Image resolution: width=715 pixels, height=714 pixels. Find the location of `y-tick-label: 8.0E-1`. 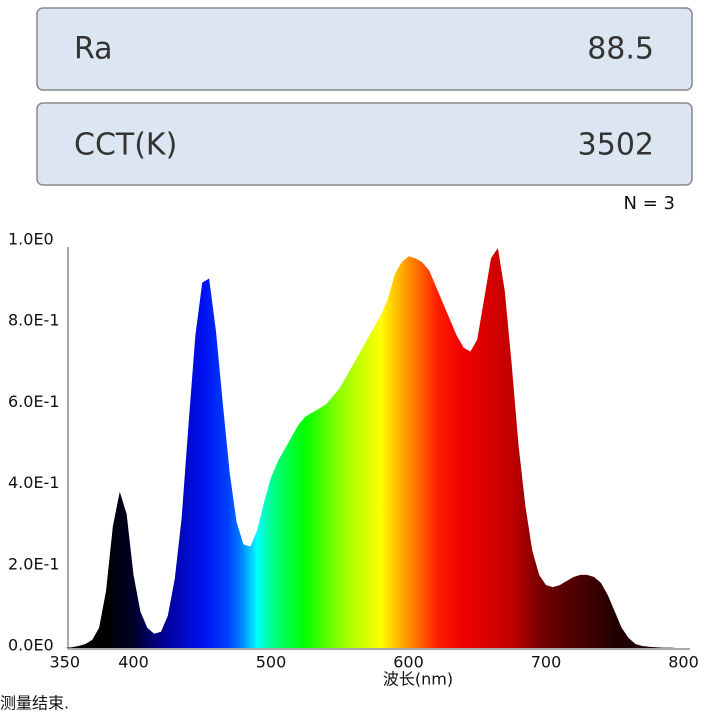

y-tick-label: 8.0E-1 is located at coordinates (34, 320).